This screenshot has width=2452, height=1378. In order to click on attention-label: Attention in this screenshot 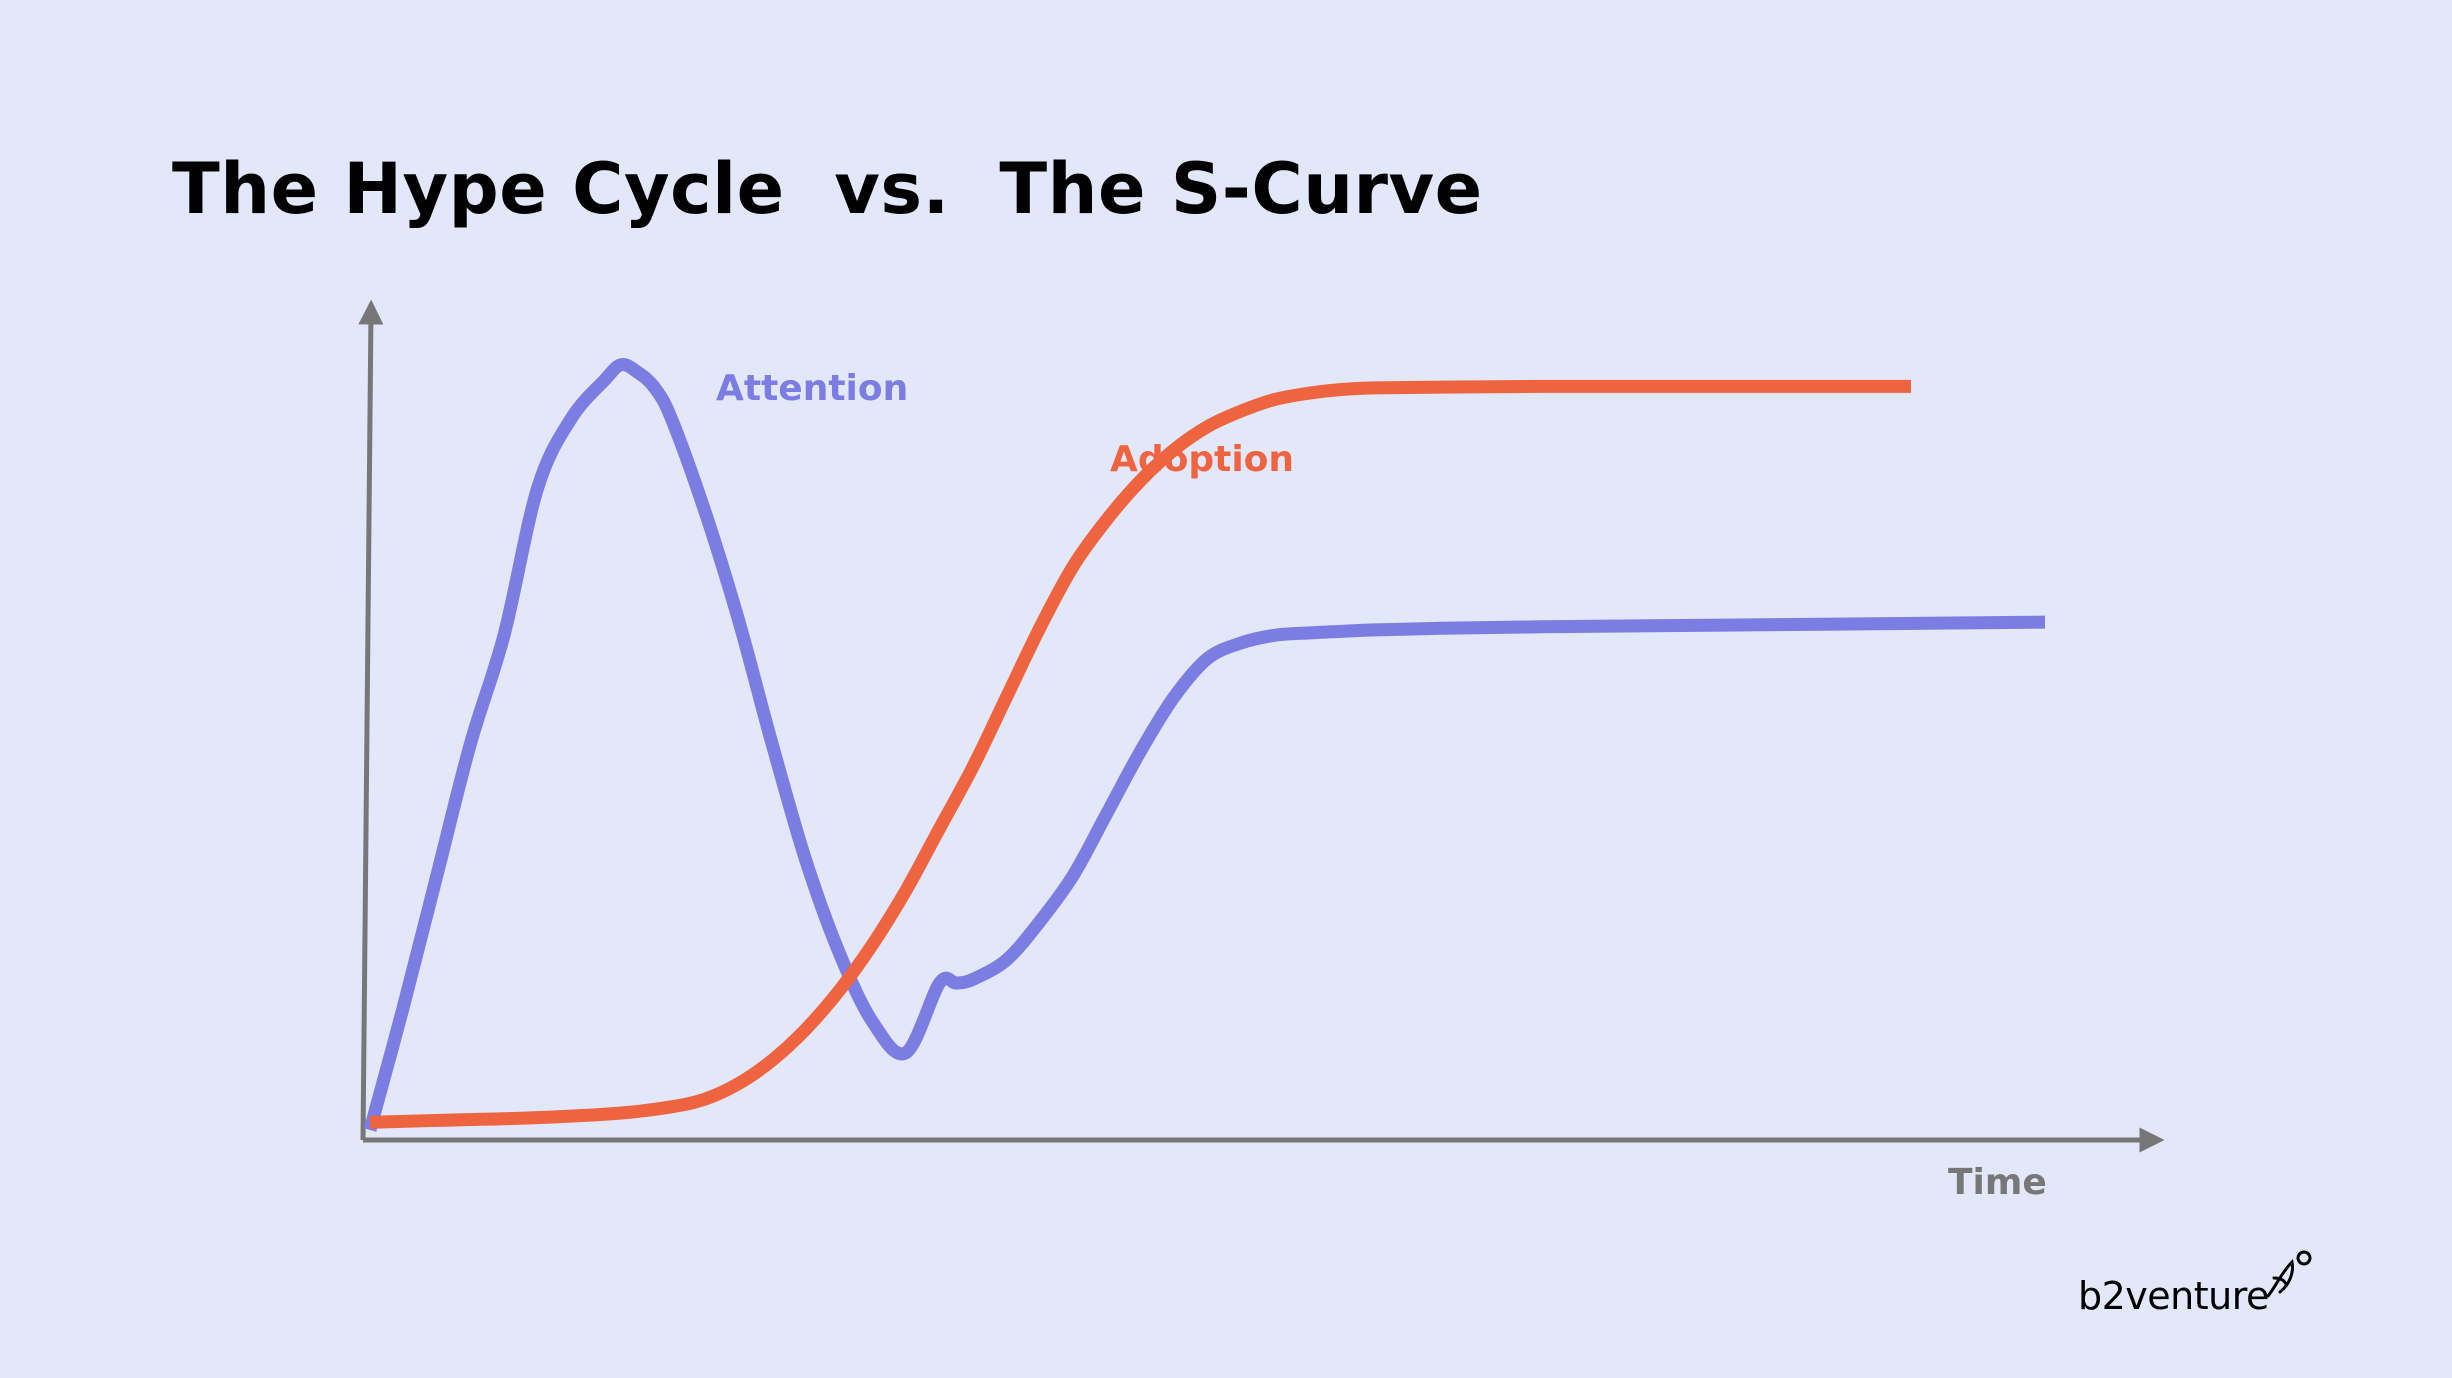, I will do `click(812, 388)`.